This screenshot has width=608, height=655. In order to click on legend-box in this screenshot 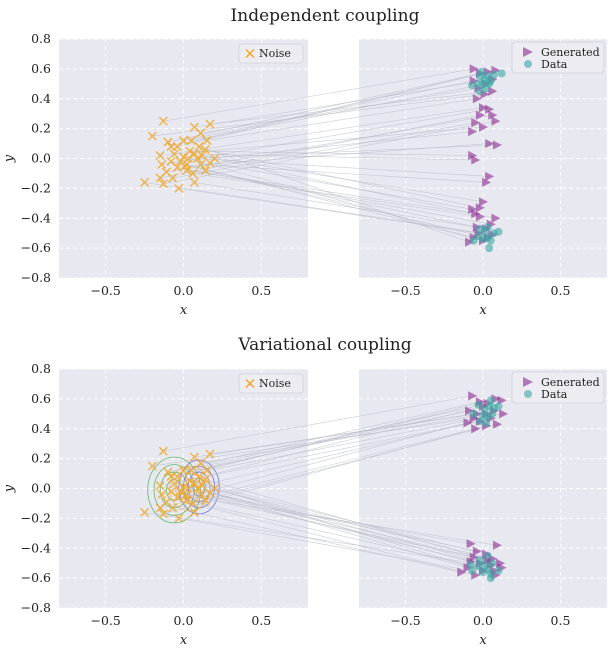, I will do `click(271, 383)`.